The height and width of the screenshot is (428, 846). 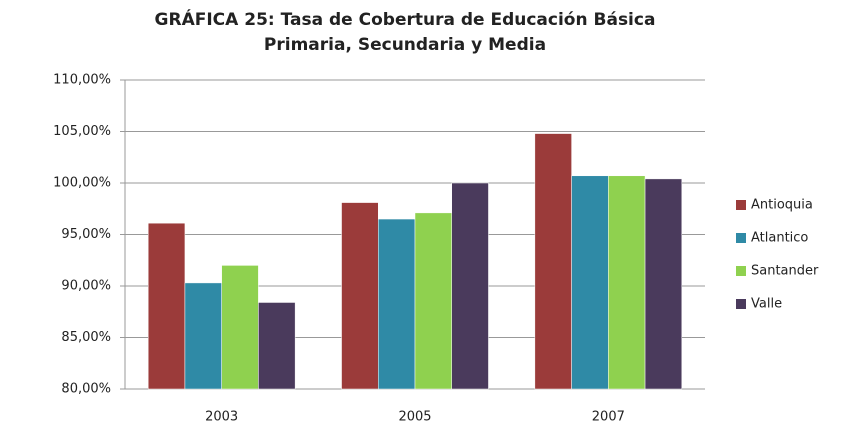 What do you see at coordinates (779, 238) in the screenshot?
I see `legend-label: Atlantico` at bounding box center [779, 238].